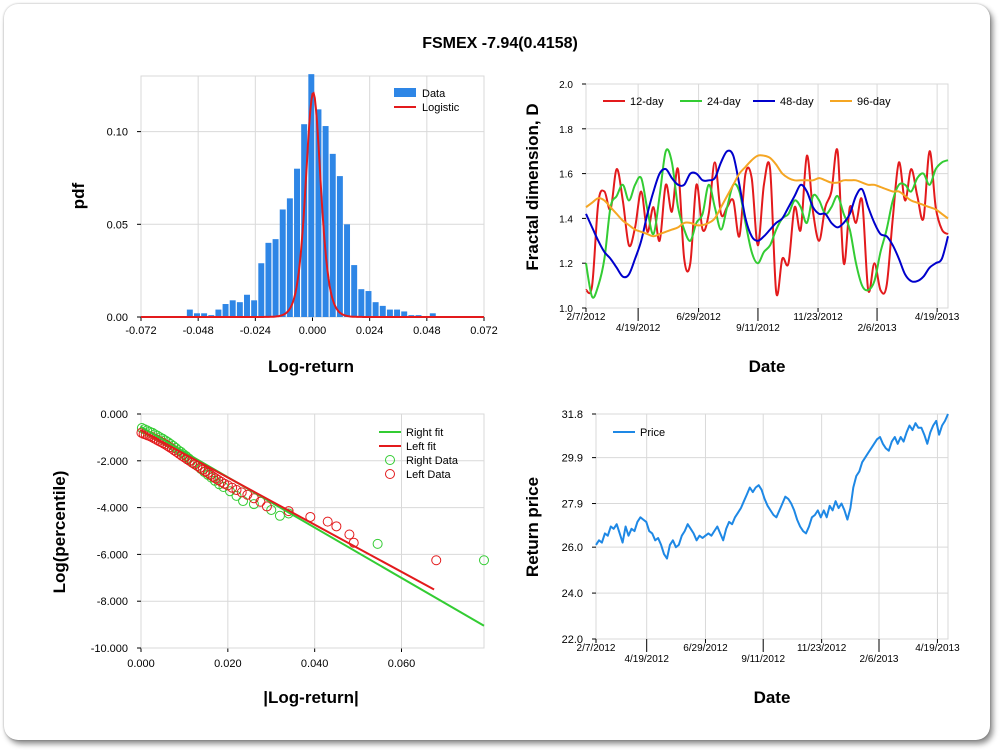 The image size is (1000, 750). What do you see at coordinates (772, 697) in the screenshot?
I see `price-x-axis-label: Date` at bounding box center [772, 697].